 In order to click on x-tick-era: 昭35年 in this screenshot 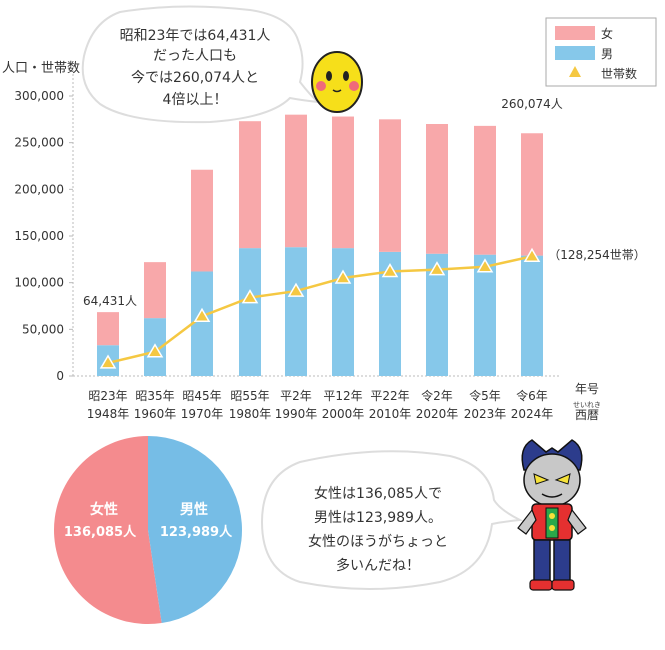, I will do `click(154, 396)`.